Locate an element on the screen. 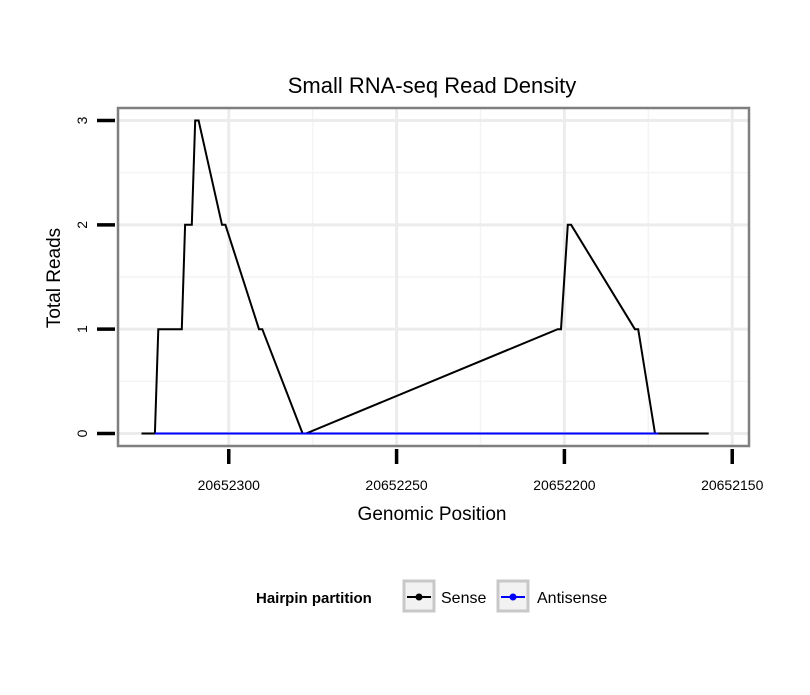  x-tick-label: 20652250 is located at coordinates (396, 485).